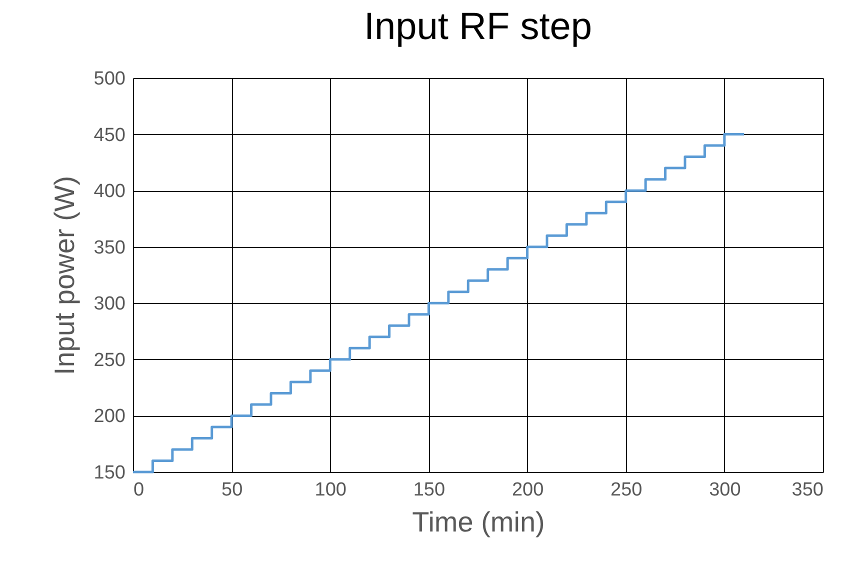  What do you see at coordinates (110, 79) in the screenshot?
I see `y-tick-label: 500` at bounding box center [110, 79].